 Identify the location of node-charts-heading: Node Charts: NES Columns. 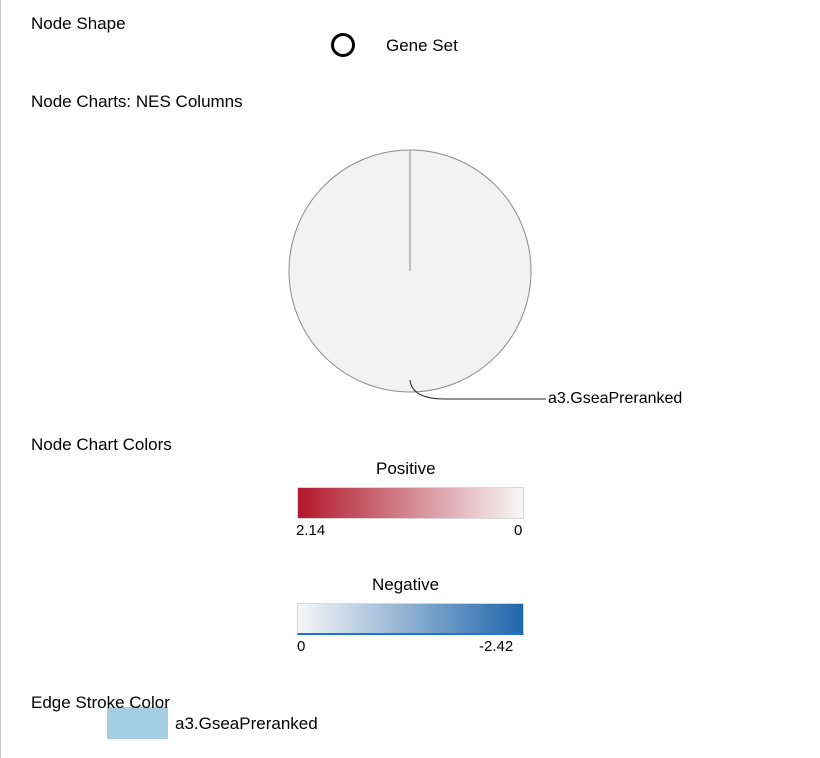
(137, 101).